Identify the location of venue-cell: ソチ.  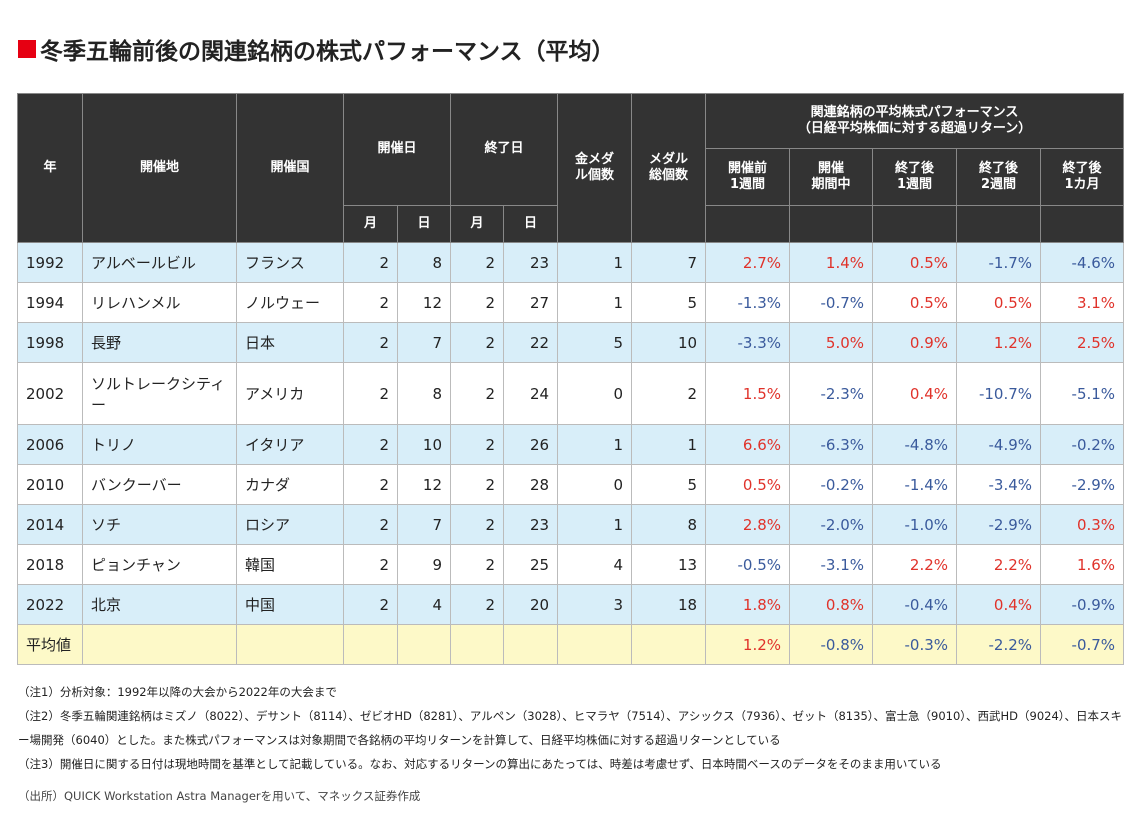
(159, 524).